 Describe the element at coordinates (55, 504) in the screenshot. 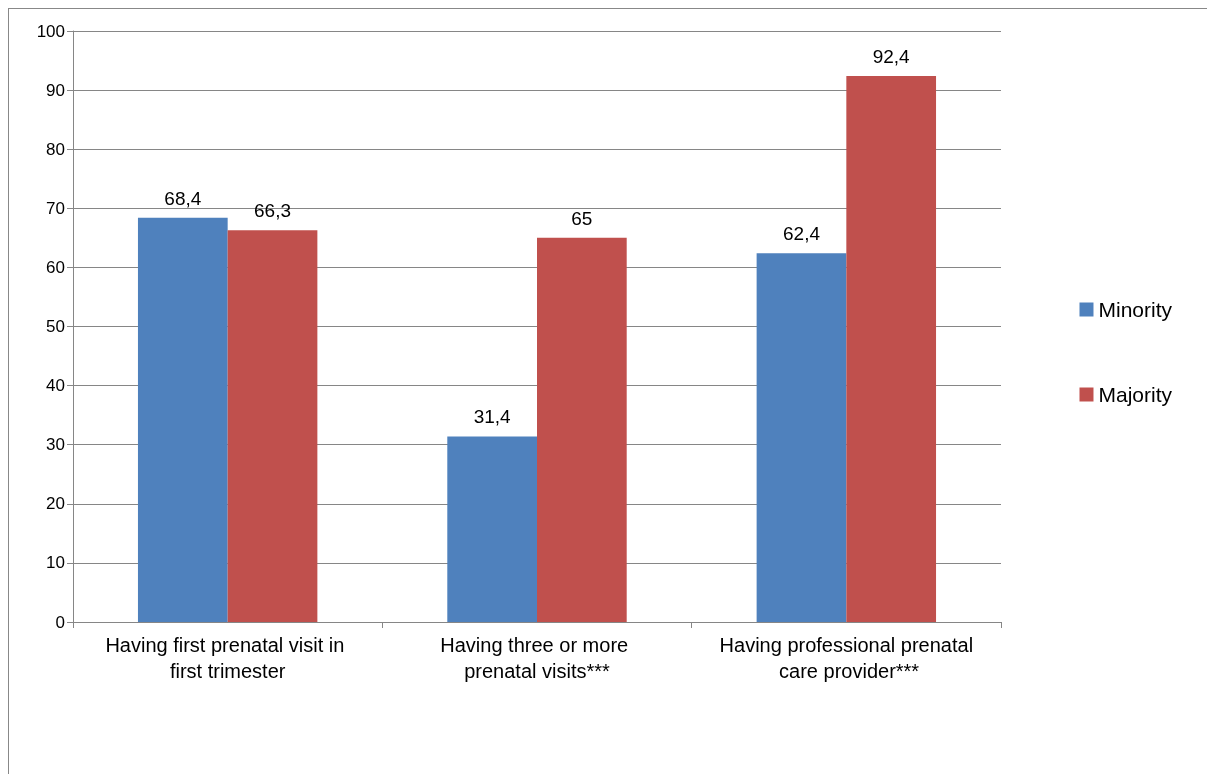

I see `y-tick-label: 20` at that location.